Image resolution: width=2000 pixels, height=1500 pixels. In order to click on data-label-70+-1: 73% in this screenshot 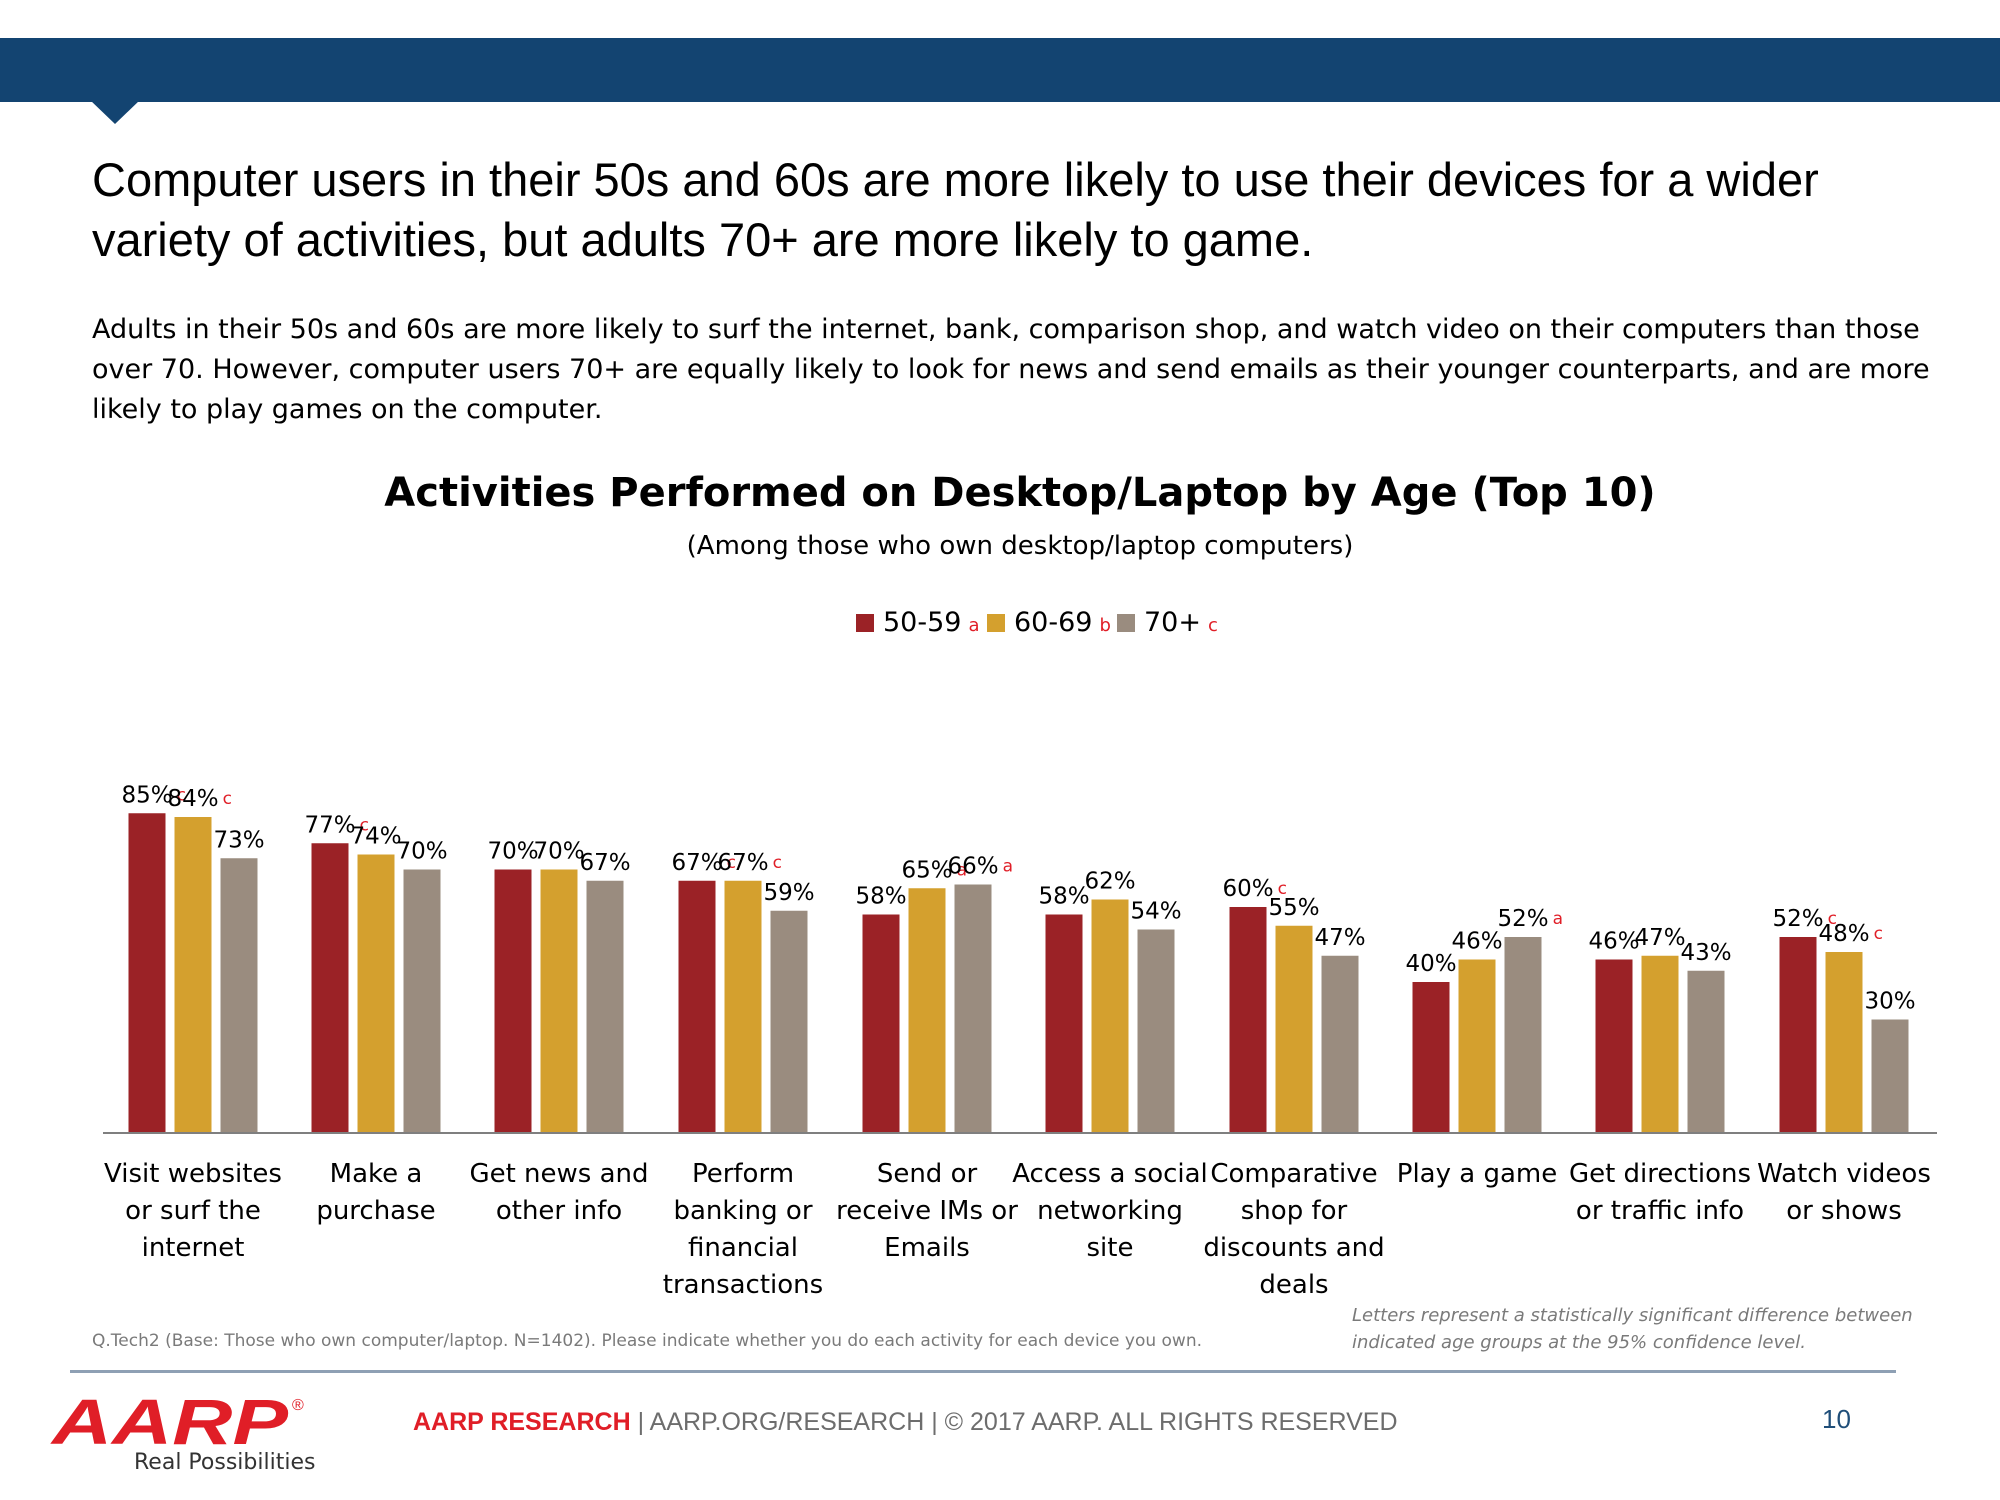, I will do `click(238, 840)`.